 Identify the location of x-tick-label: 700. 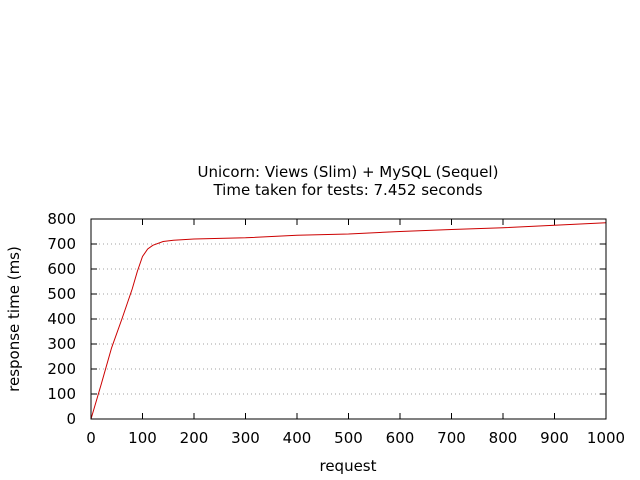
(451, 438).